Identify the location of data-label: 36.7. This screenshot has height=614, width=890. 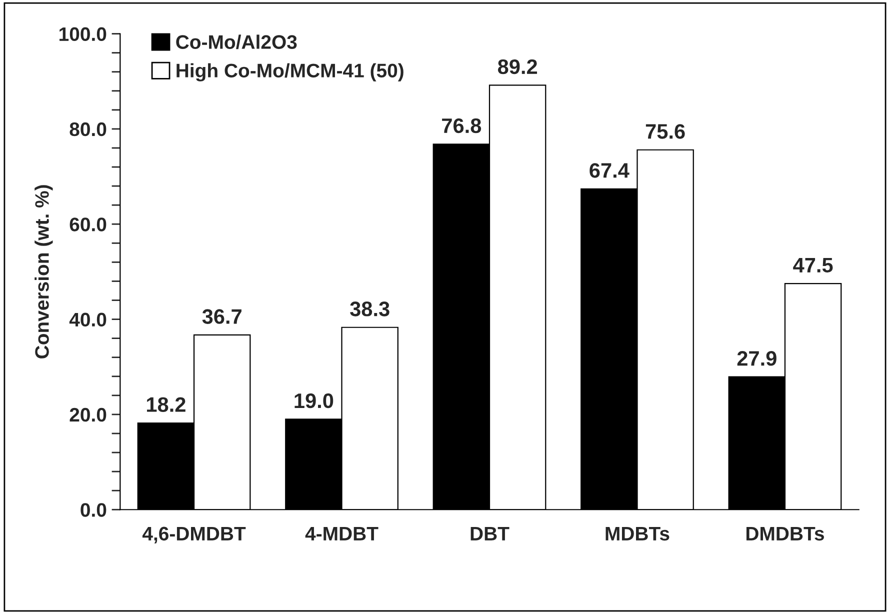
(222, 316).